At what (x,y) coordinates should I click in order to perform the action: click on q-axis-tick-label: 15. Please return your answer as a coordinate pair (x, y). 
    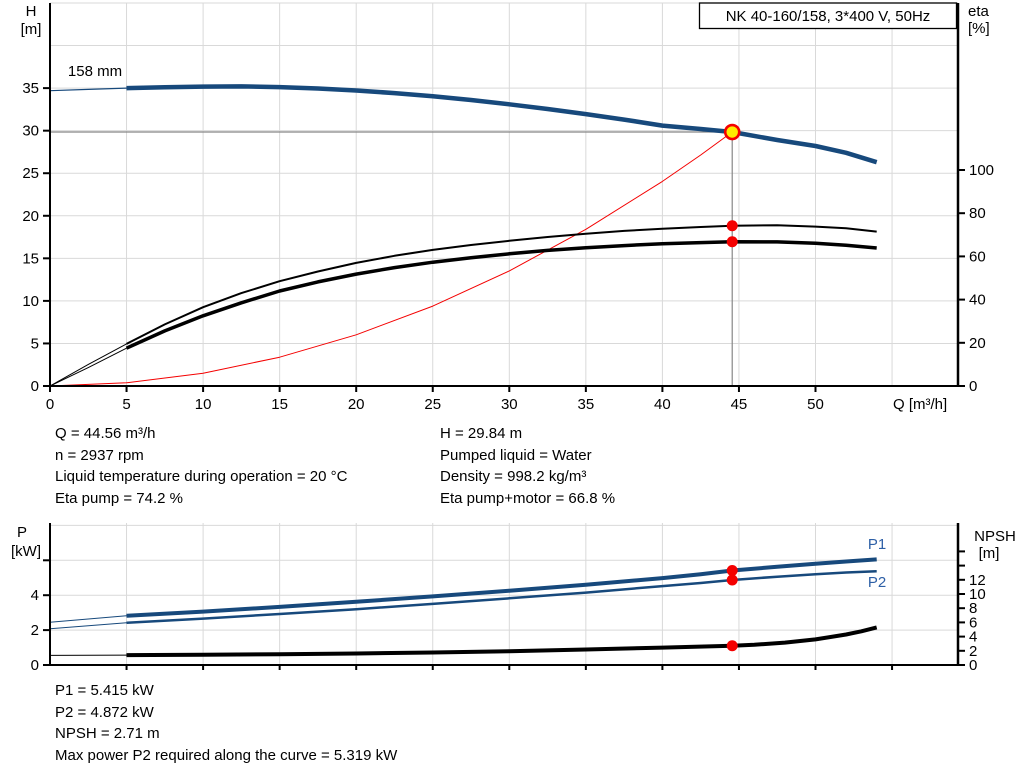
    Looking at the image, I should click on (279, 404).